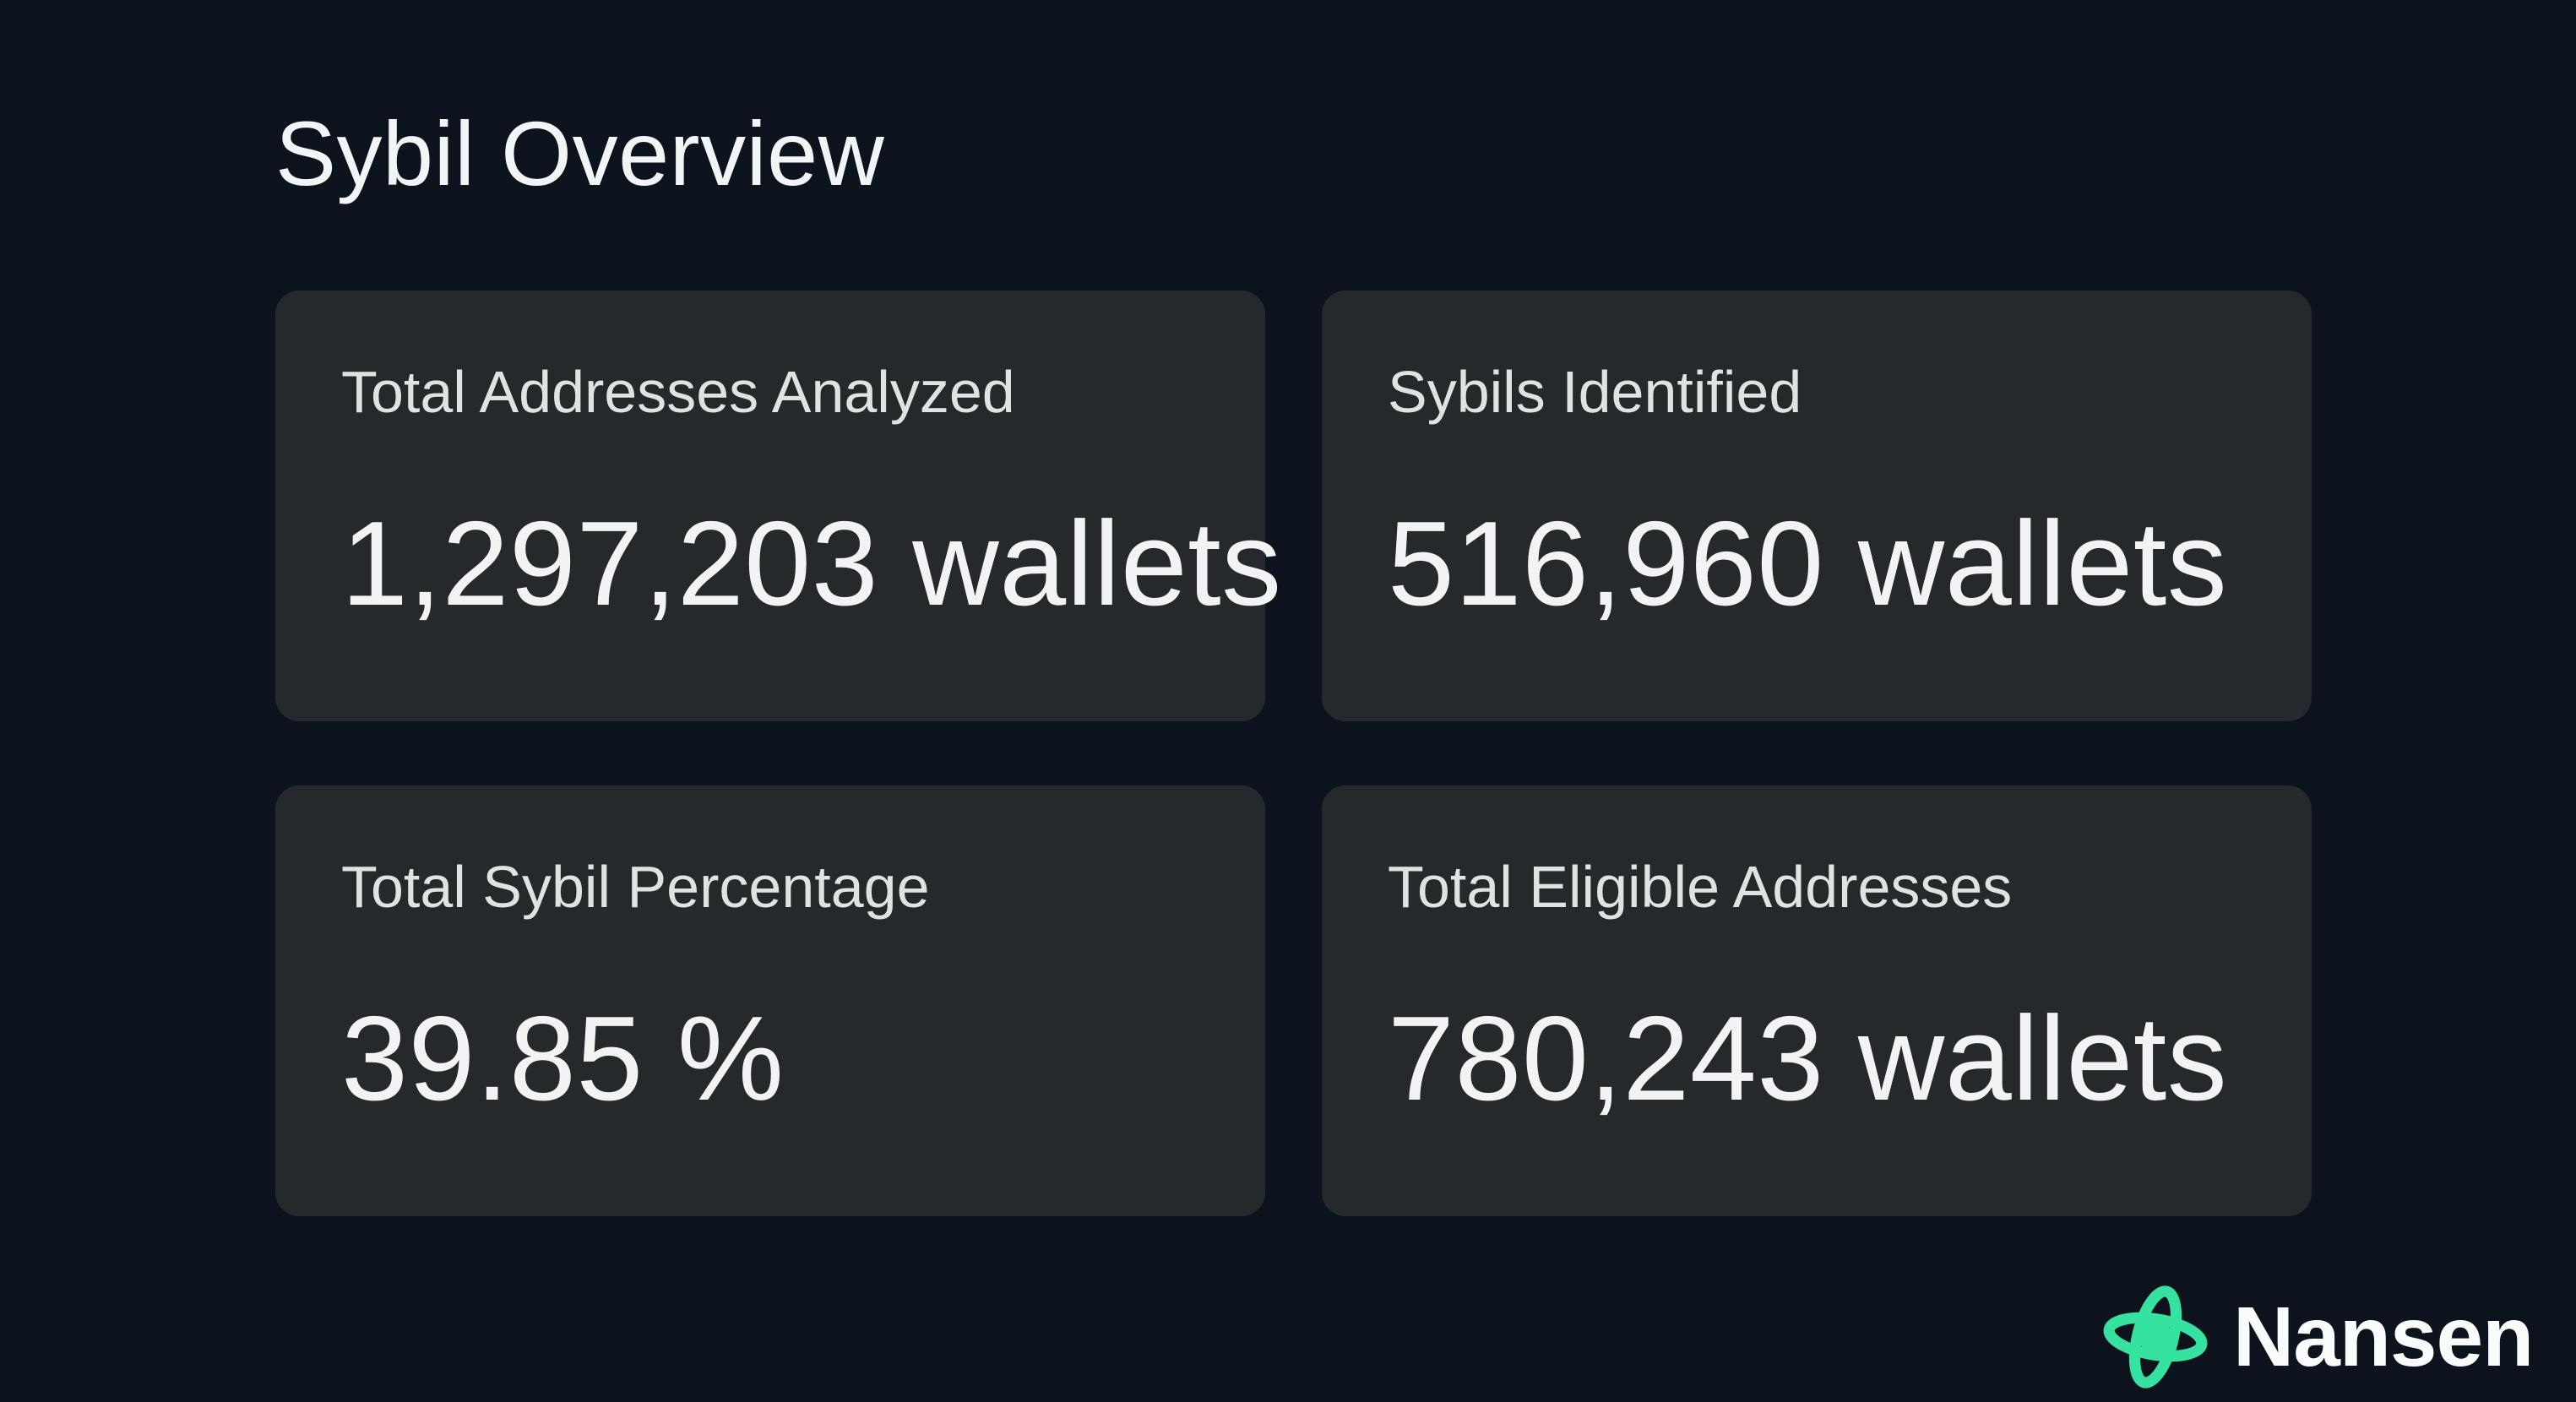  Describe the element at coordinates (1808, 563) in the screenshot. I see `stat-value: 516,960 wallets` at that location.